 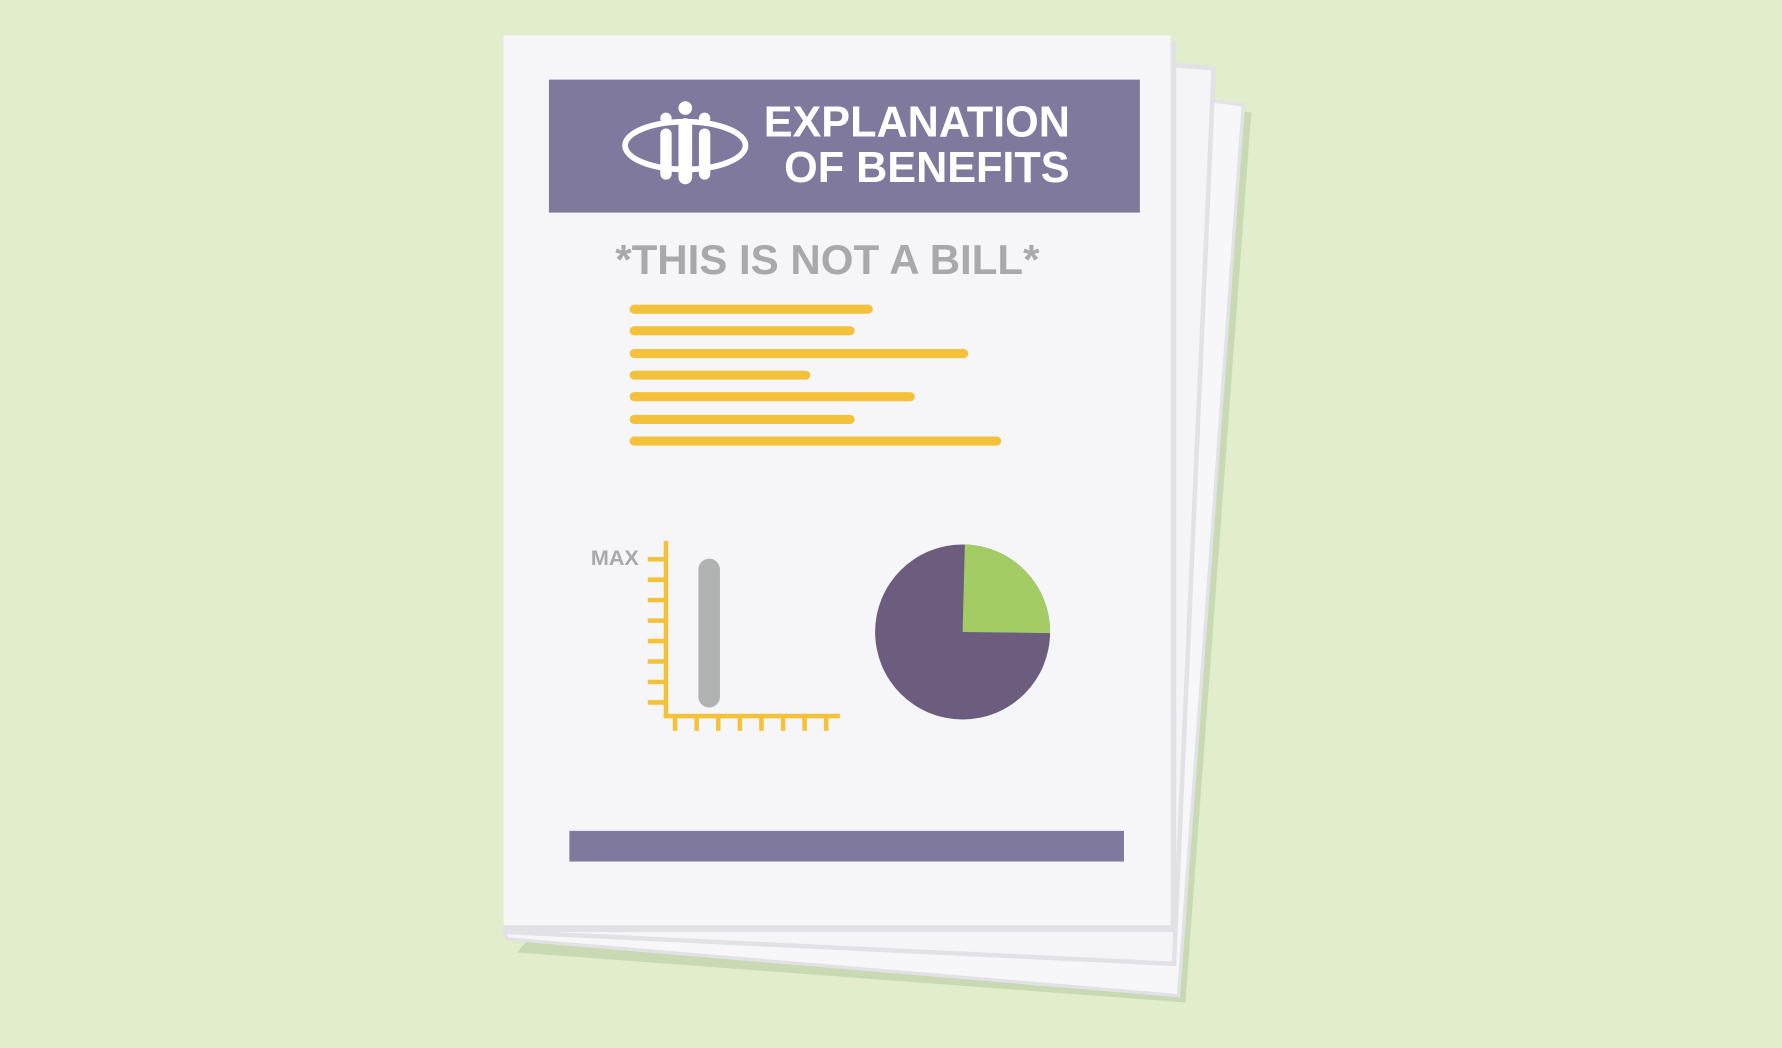 I want to click on notice: *THIS IS NOT A BILL*, so click(x=827, y=259).